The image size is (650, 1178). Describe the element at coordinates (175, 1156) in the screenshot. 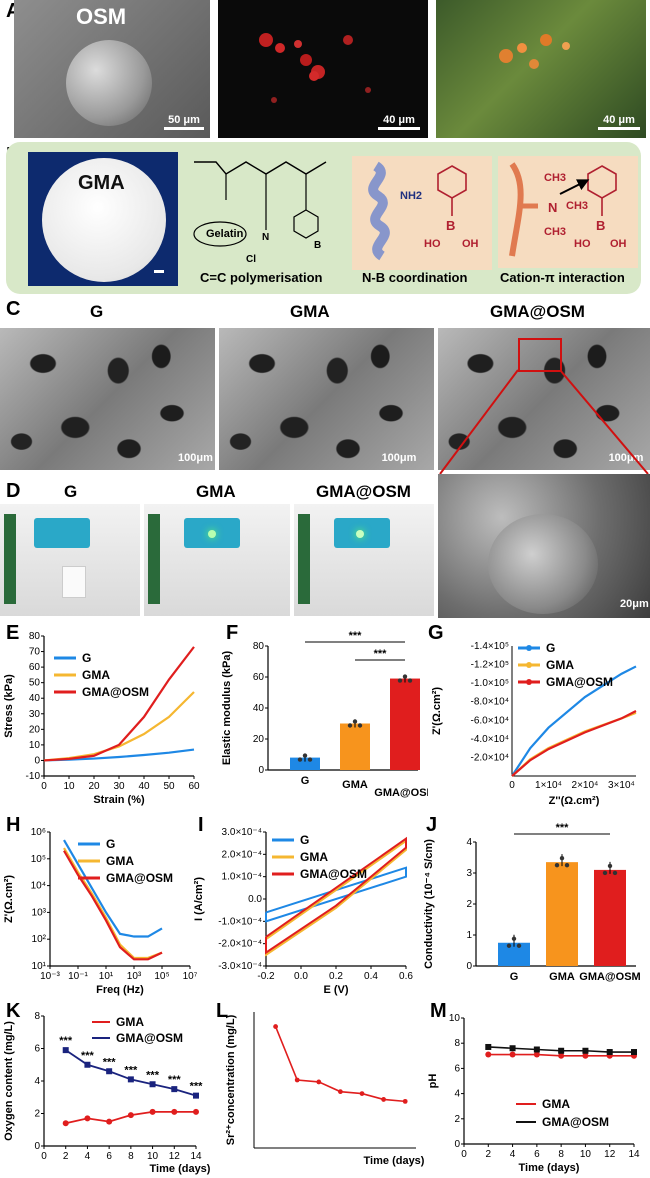

I see `chart-k-x-tick-label: 12` at that location.